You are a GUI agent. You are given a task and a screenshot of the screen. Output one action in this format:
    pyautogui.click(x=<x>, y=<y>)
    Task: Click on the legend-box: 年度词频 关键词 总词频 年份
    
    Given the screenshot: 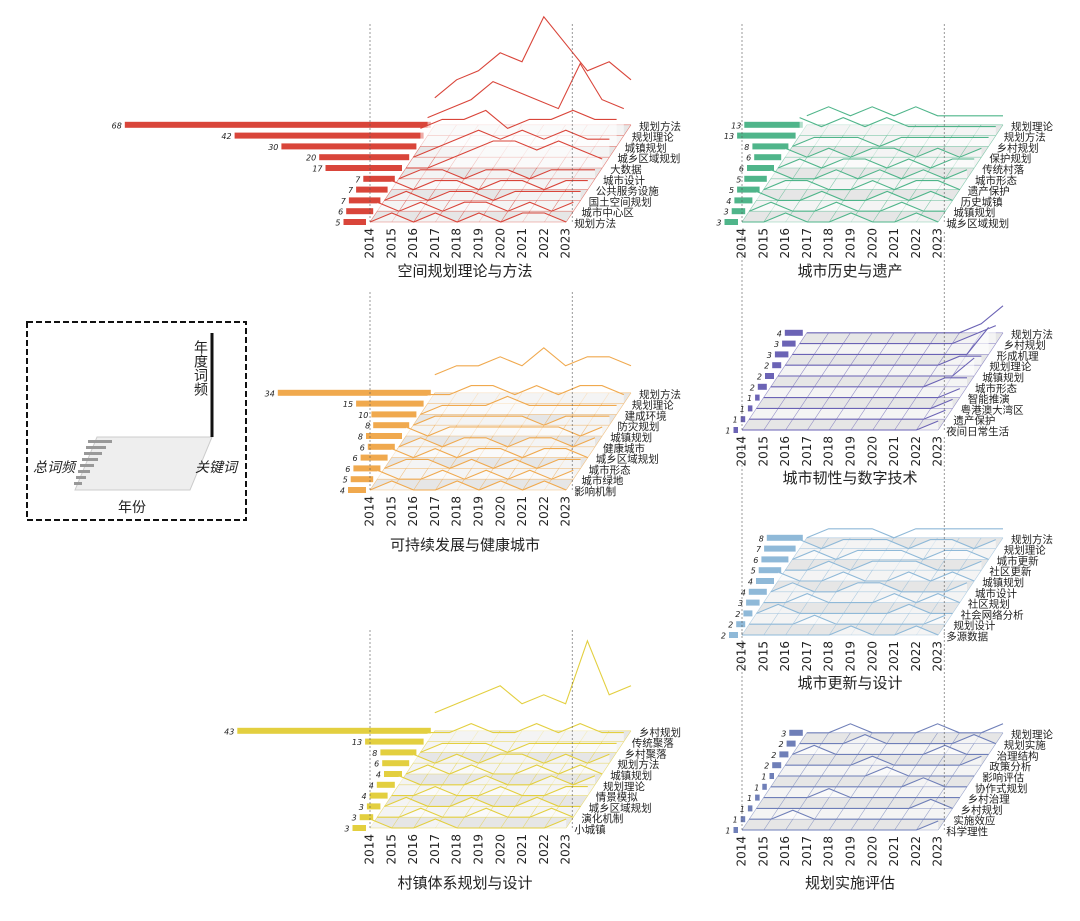 What is the action you would take?
    pyautogui.click(x=136, y=421)
    